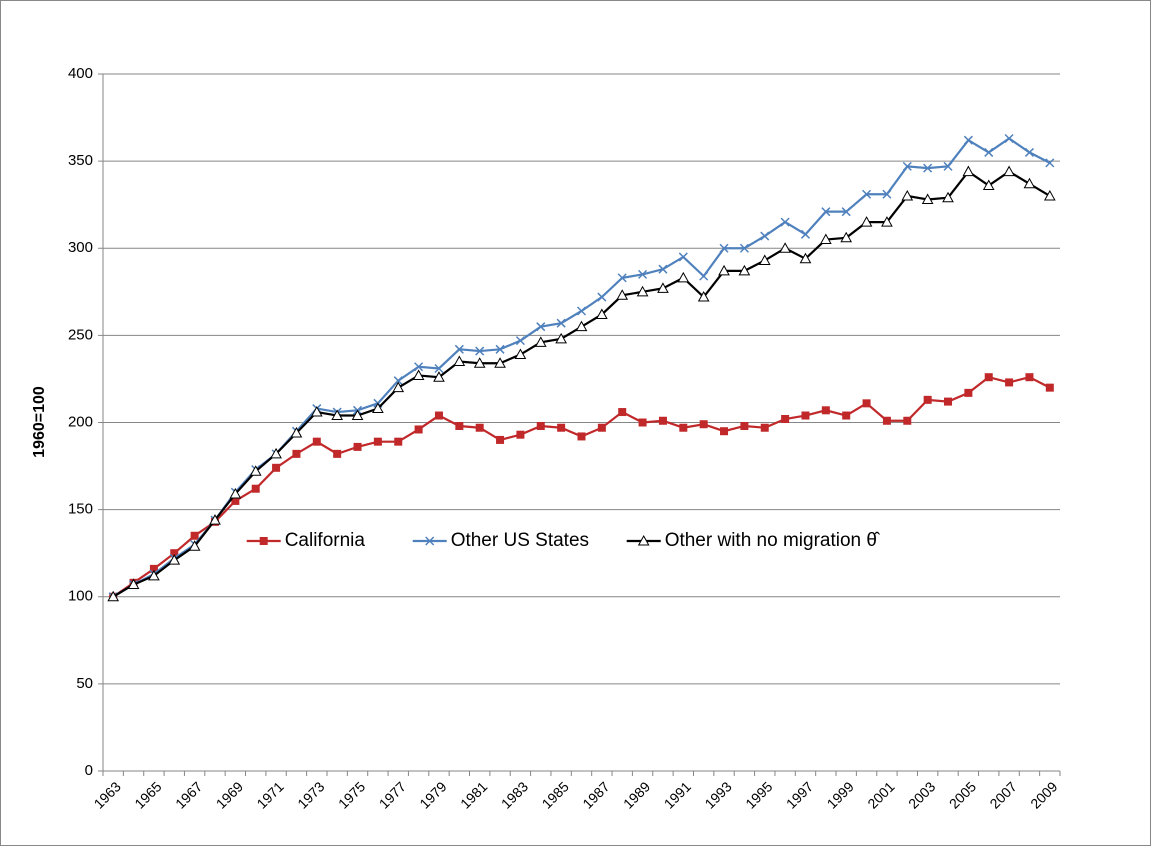 This screenshot has height=846, width=1151. What do you see at coordinates (80, 596) in the screenshot?
I see `y-tick-label: 100` at bounding box center [80, 596].